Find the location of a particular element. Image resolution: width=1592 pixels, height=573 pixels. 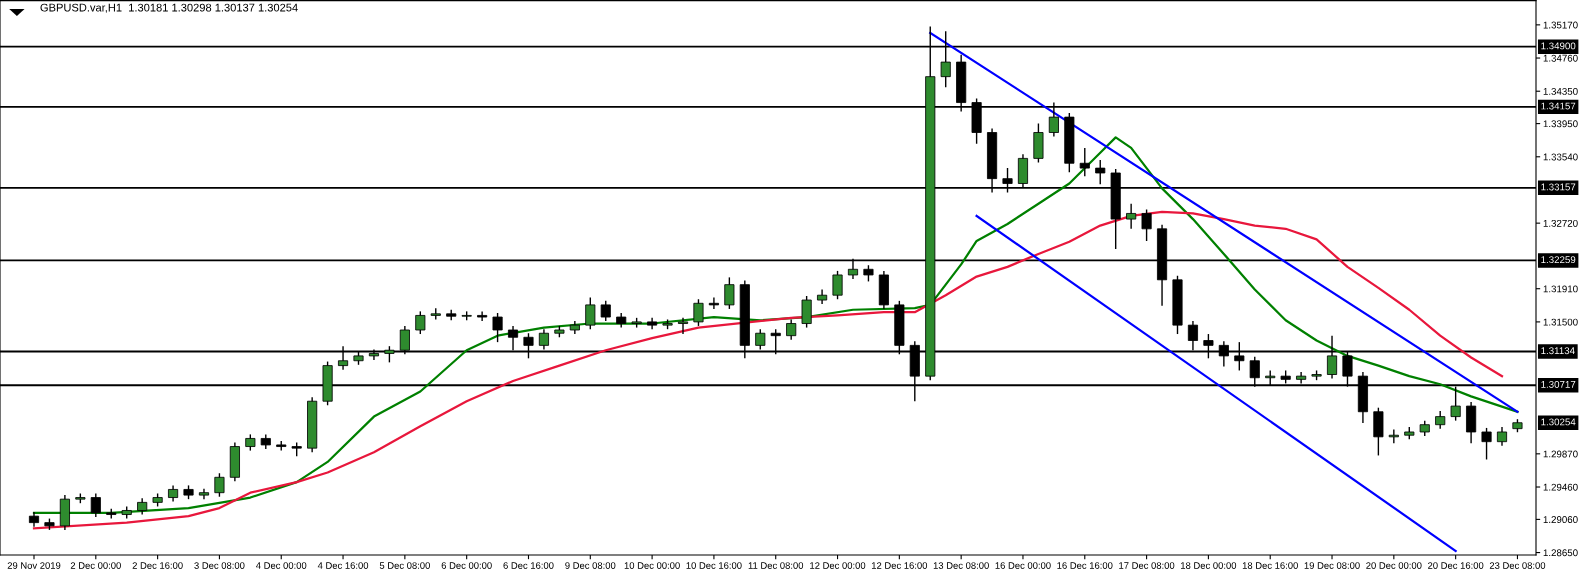

x-tick-label: 12 Dec 16:00 is located at coordinates (899, 565).